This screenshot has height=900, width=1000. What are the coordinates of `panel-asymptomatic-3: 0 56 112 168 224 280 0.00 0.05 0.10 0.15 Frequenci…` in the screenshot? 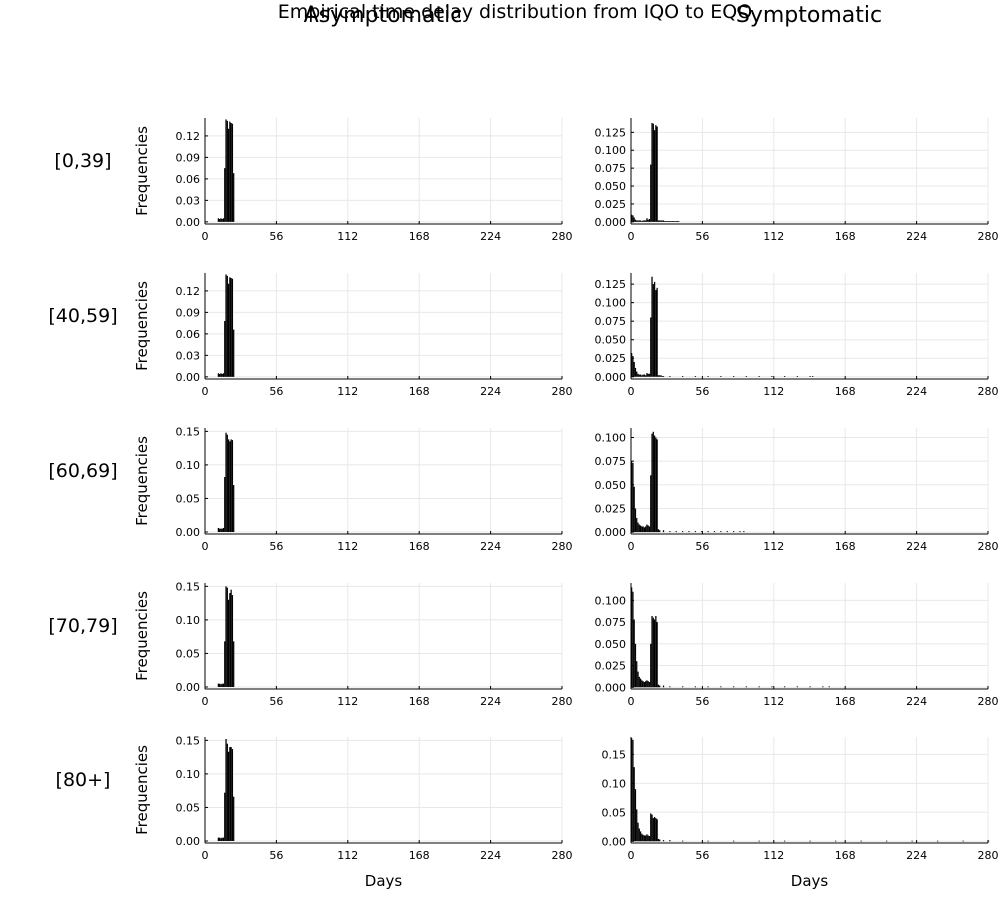 It's located at (353, 644).